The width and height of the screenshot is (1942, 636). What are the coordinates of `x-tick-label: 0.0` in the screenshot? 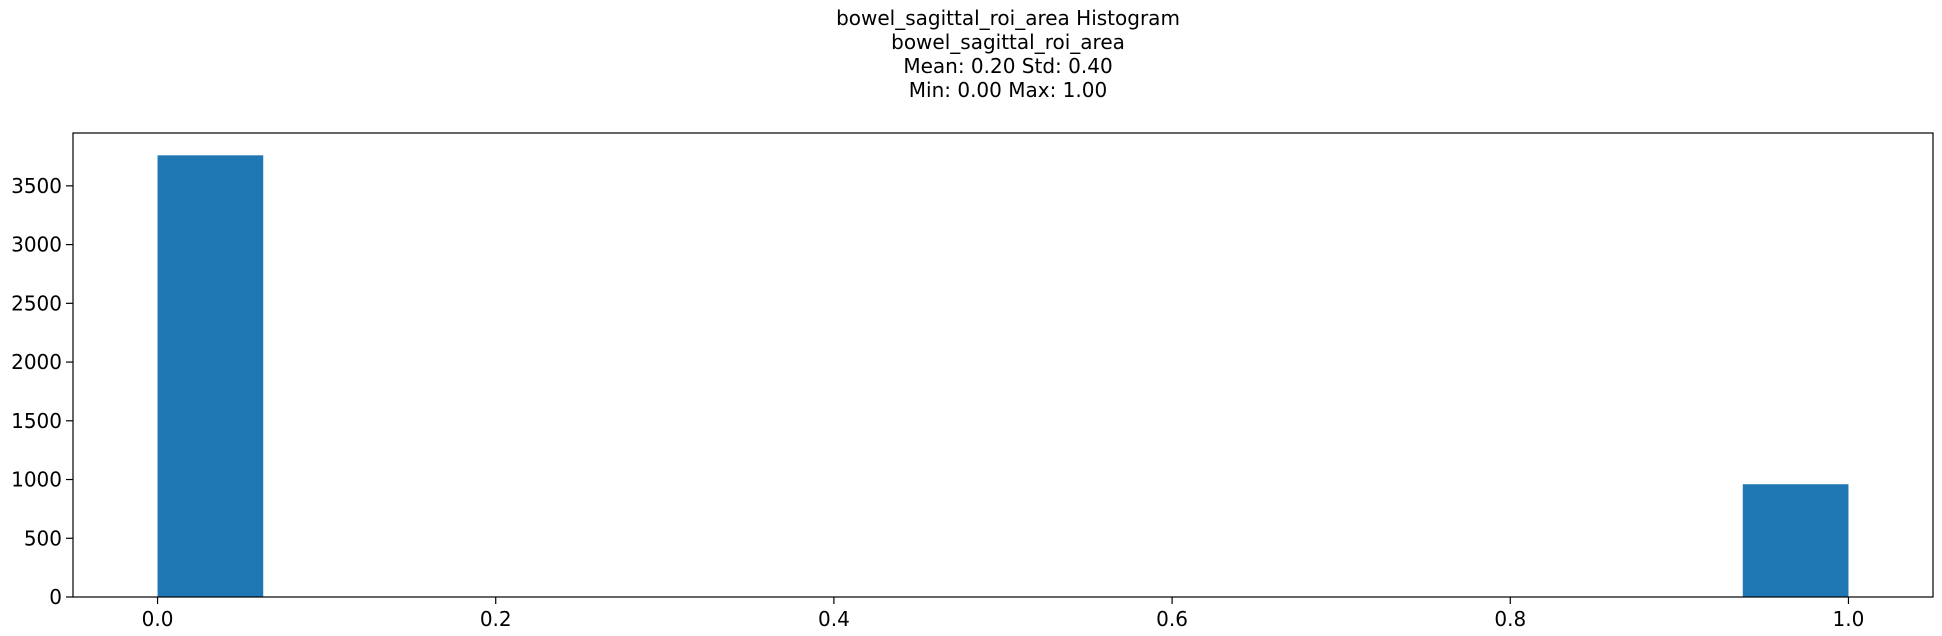 It's located at (158, 619).